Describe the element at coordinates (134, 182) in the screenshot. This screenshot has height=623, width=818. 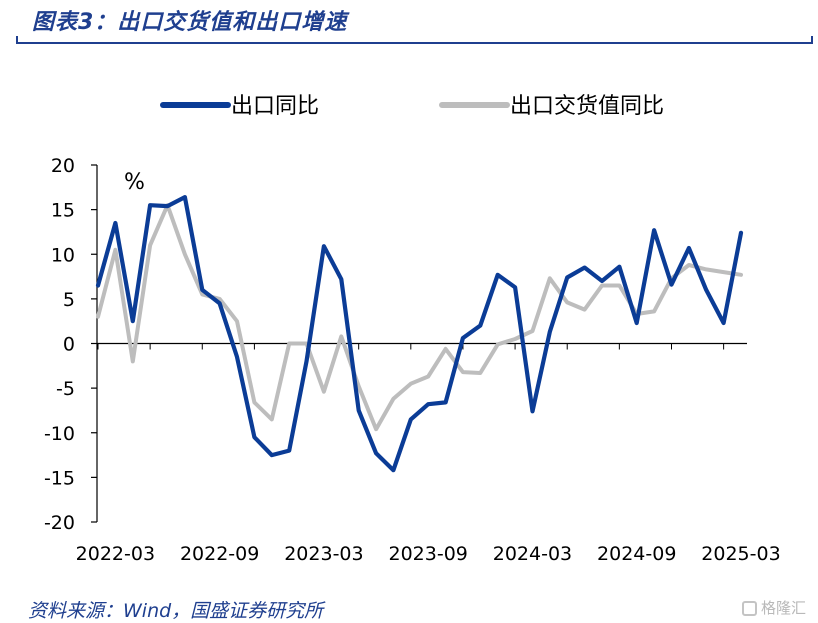
I see `unit-label: %` at that location.